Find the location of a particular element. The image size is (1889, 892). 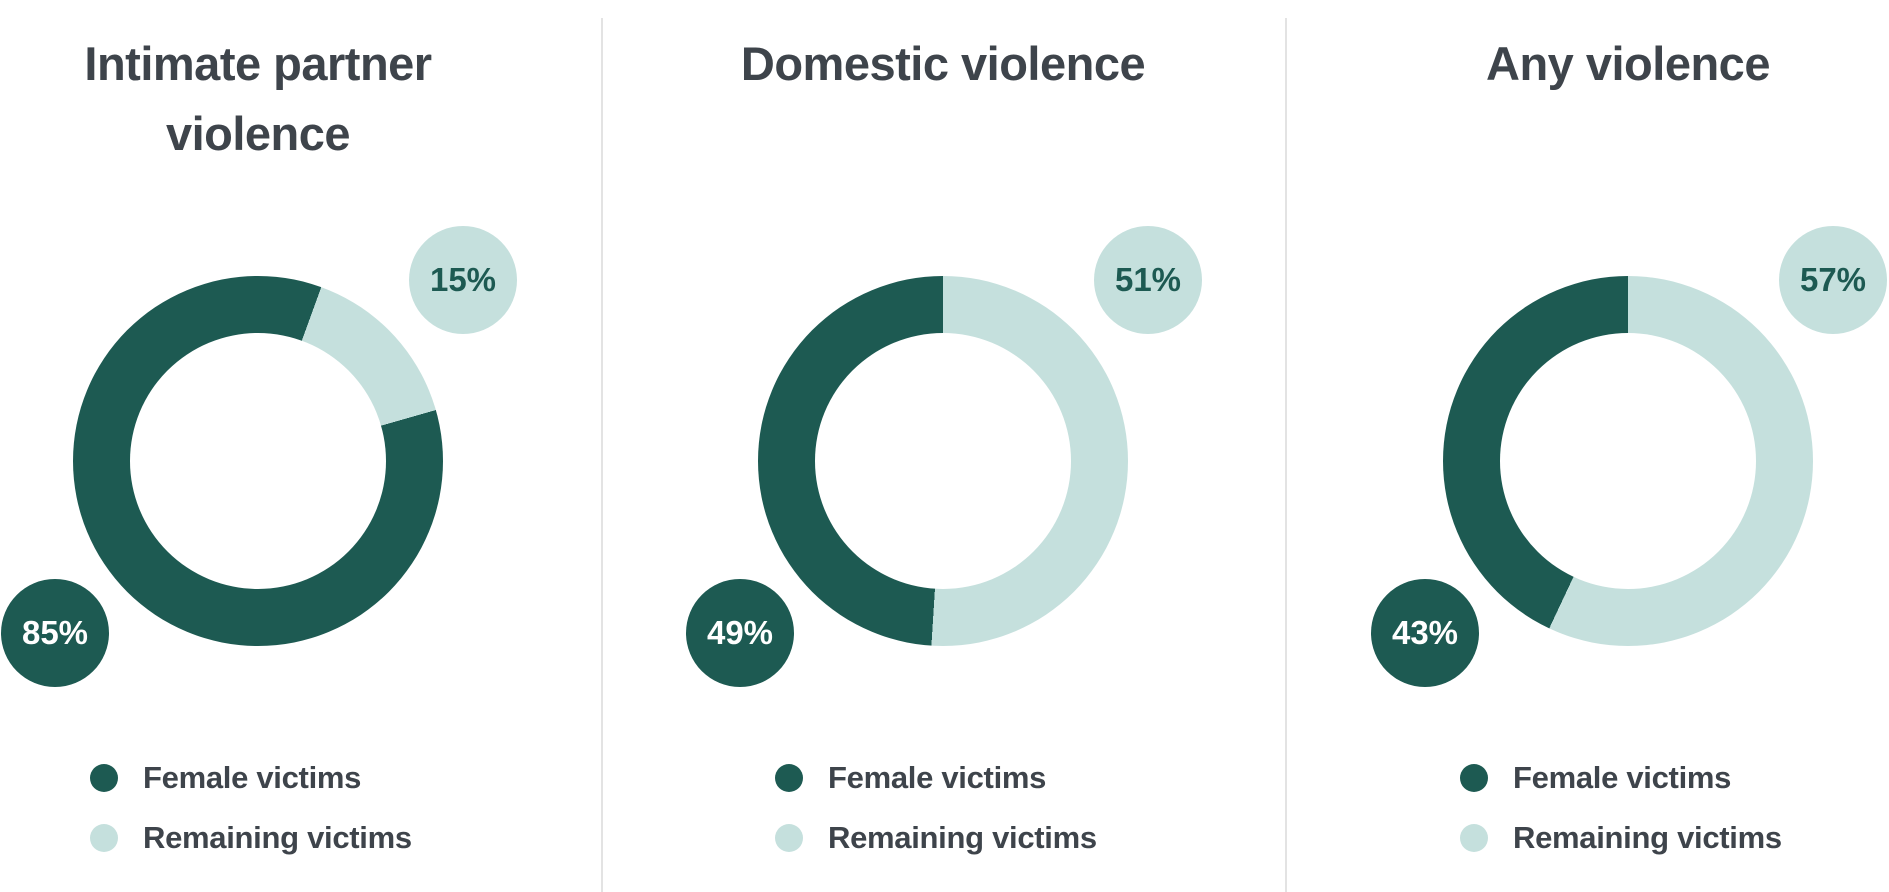

callout-bubble-female-victims: 49% is located at coordinates (740, 633).